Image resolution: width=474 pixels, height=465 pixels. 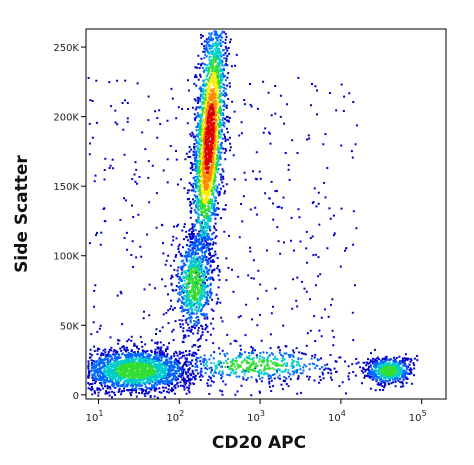 I want to click on y-tick-label: 50K, so click(x=70, y=326).